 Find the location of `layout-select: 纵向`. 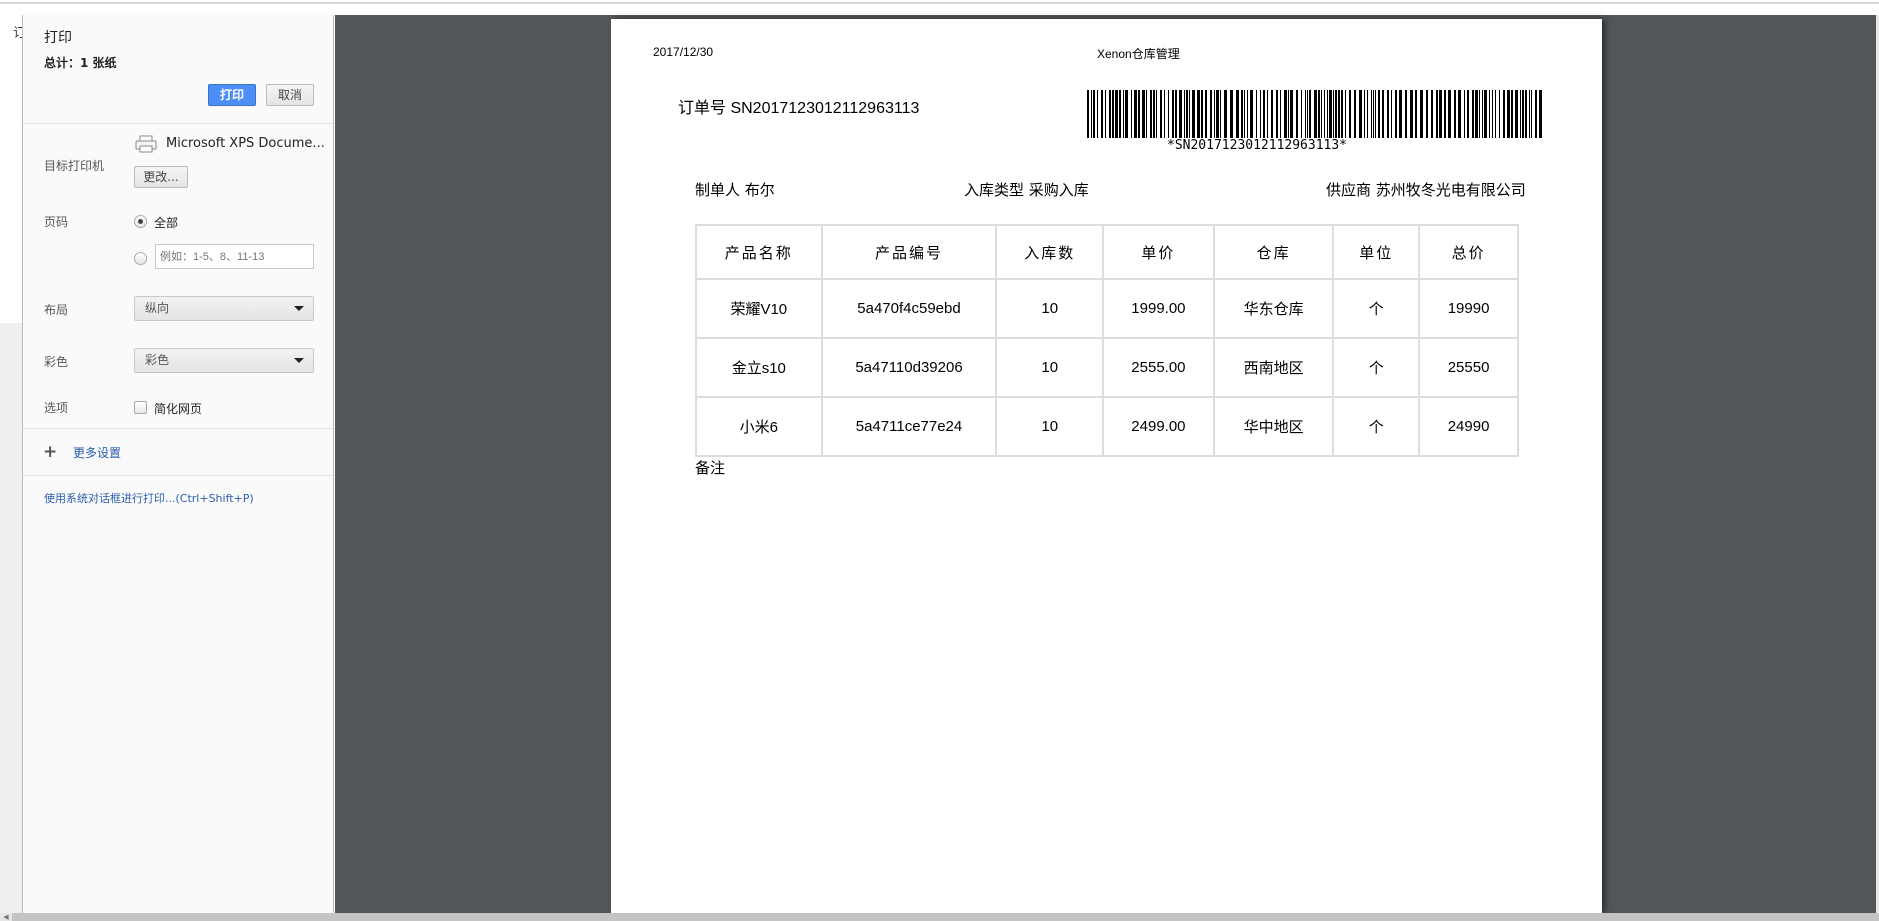

layout-select: 纵向 is located at coordinates (224, 308).